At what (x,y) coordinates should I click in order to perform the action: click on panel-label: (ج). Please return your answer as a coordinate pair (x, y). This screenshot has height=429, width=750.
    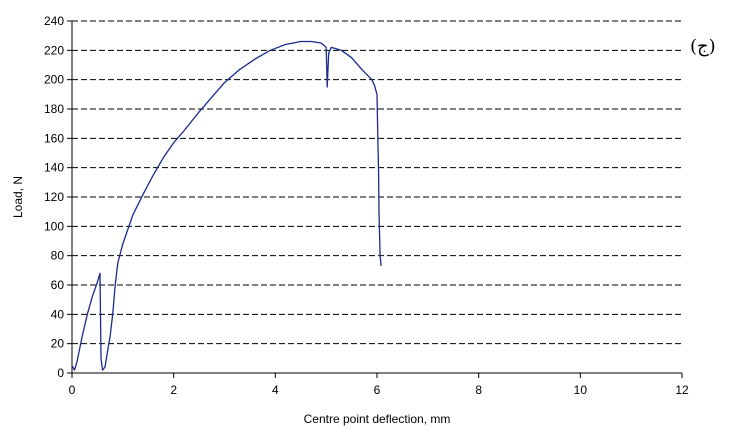
    Looking at the image, I should click on (703, 46).